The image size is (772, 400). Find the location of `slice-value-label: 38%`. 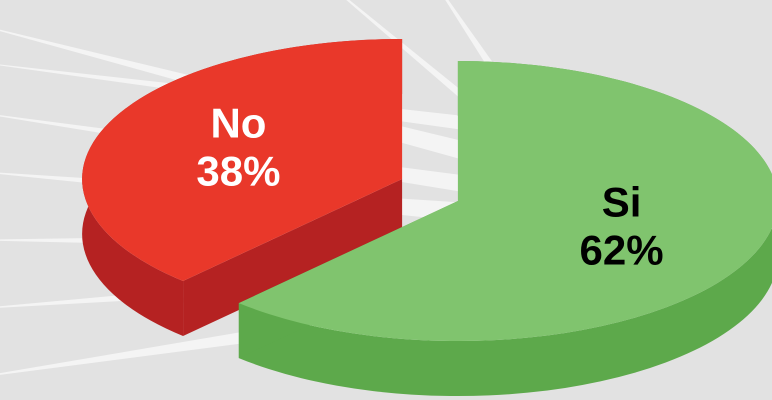

slice-value-label: 38% is located at coordinates (238, 171).